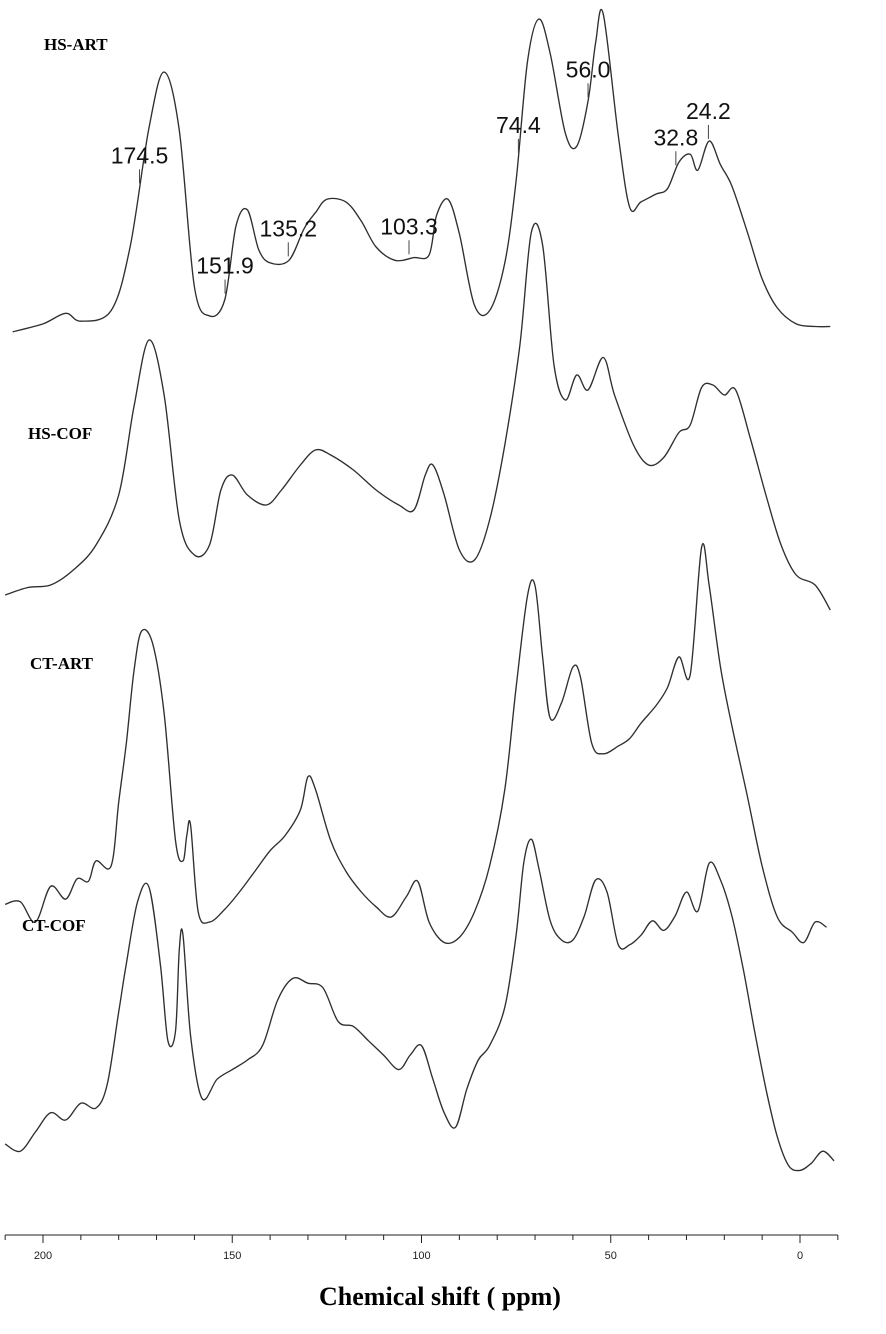 The width and height of the screenshot is (886, 1334). I want to click on series-label-hs-cof: HS-COF, so click(60, 433).